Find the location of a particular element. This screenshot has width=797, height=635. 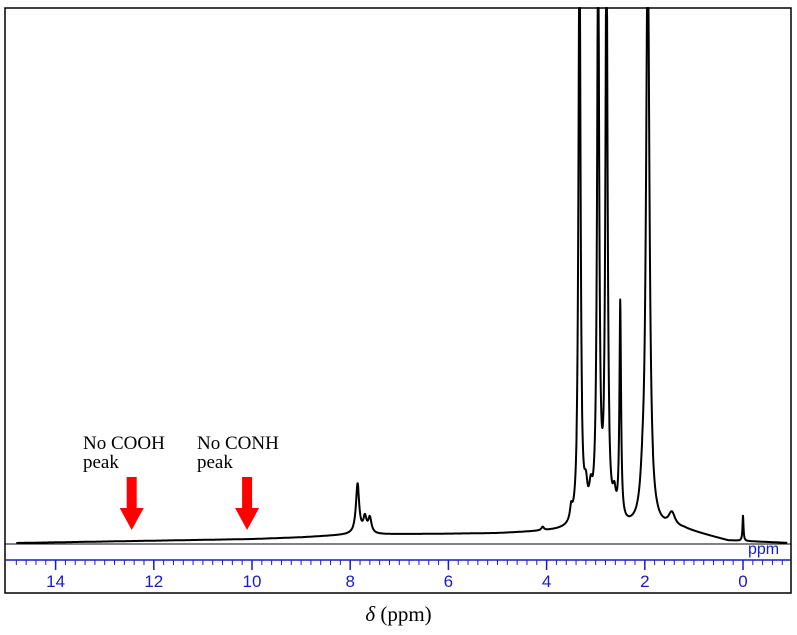

minor-ticks is located at coordinates (399, 562).